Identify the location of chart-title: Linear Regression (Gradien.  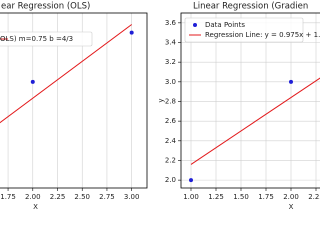
(250, 7).